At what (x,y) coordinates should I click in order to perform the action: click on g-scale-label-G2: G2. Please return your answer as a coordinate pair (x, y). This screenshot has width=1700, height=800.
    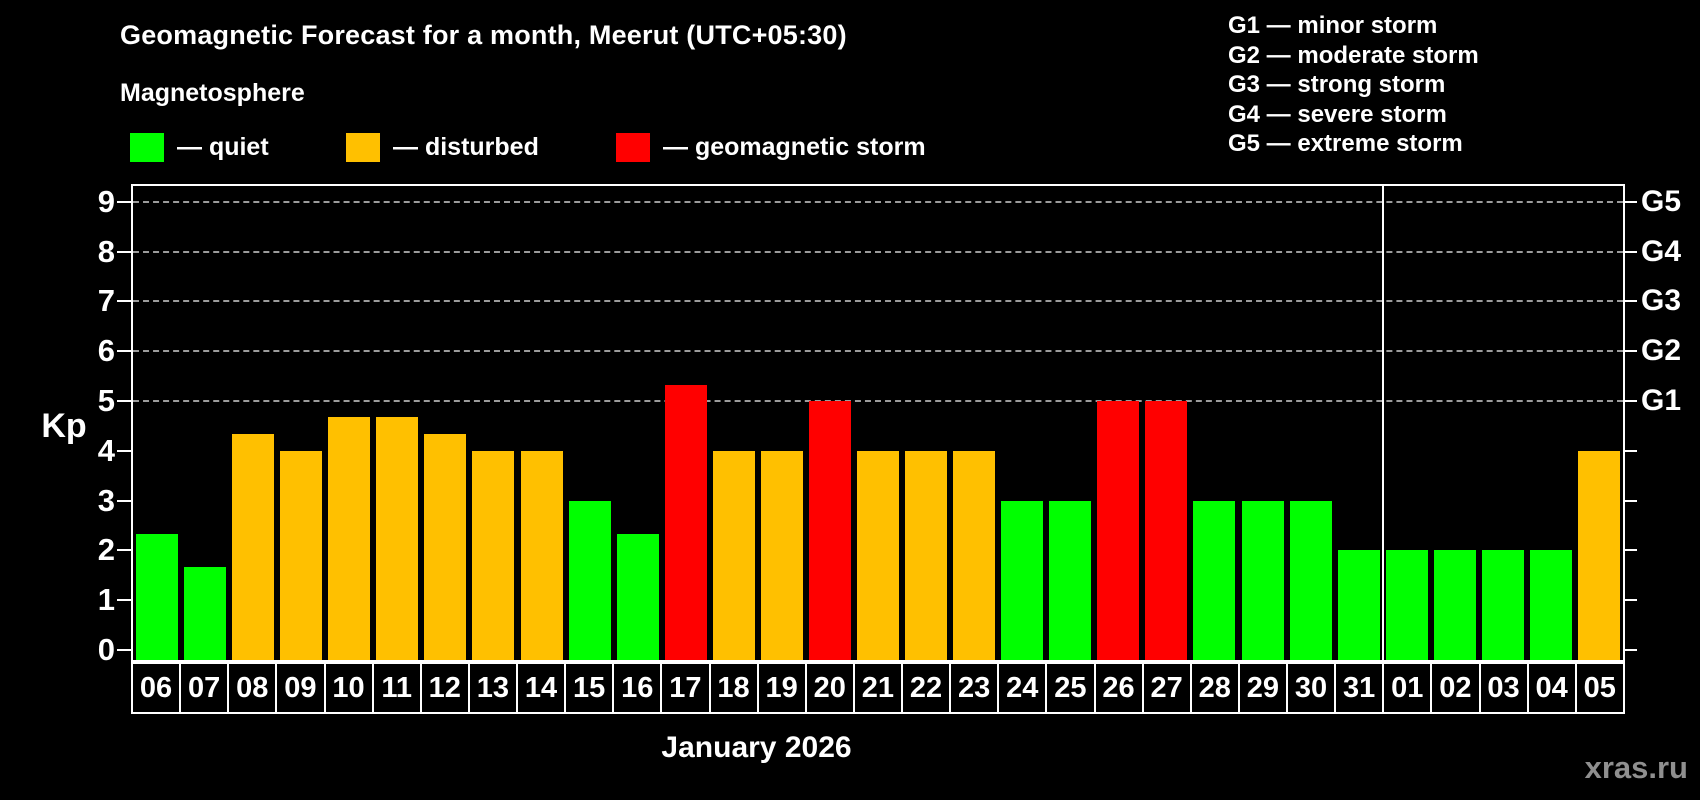
    Looking at the image, I should click on (1661, 351).